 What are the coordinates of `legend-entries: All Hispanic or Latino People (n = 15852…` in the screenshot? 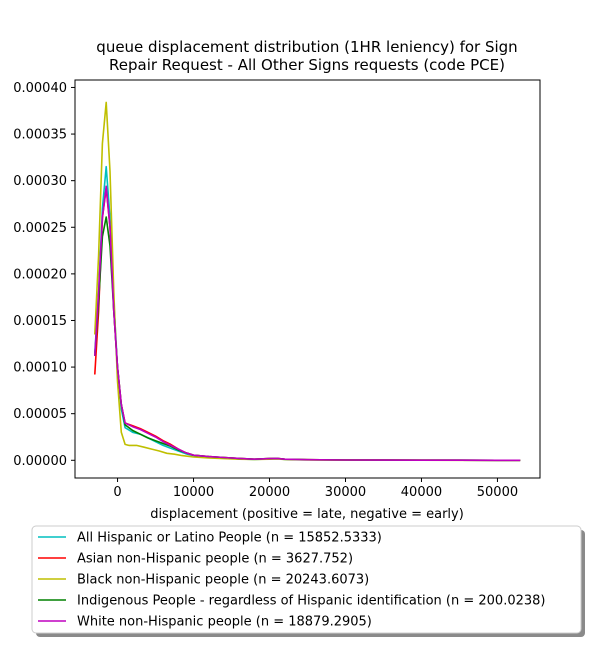 It's located at (292, 580).